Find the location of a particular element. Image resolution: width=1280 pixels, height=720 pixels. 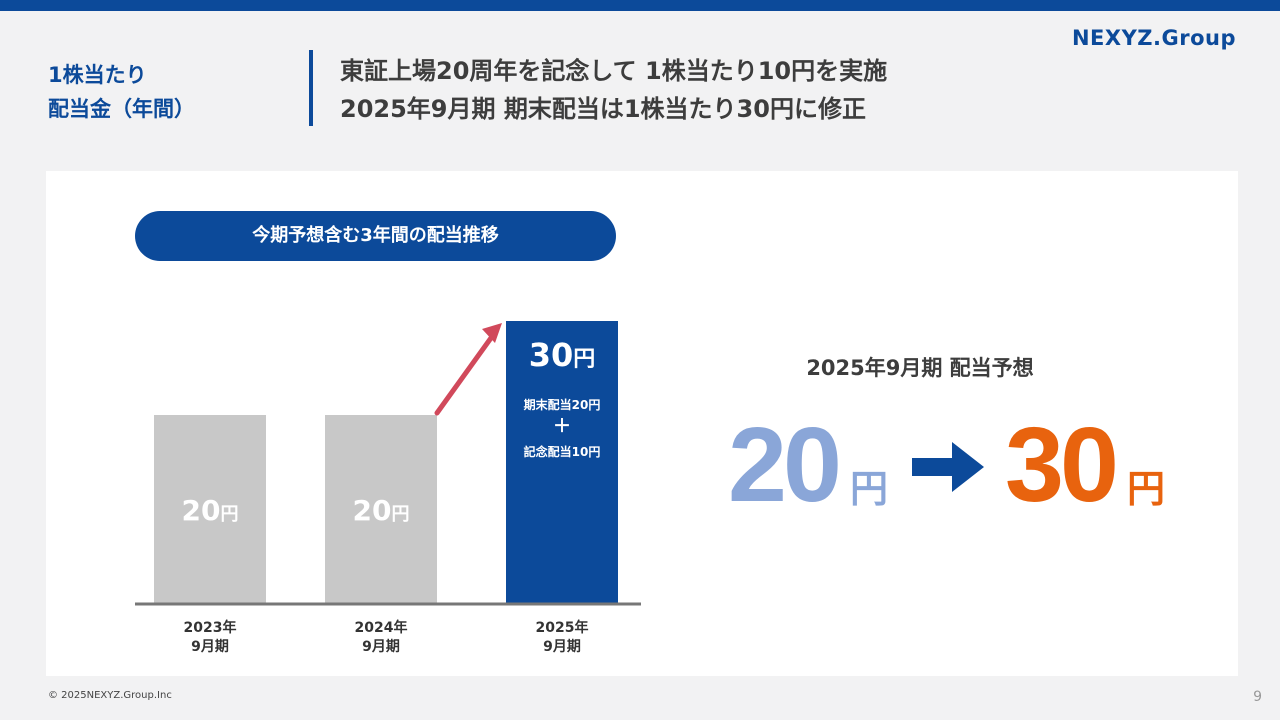

forecast-new-unit: 円 is located at coordinates (1146, 489).